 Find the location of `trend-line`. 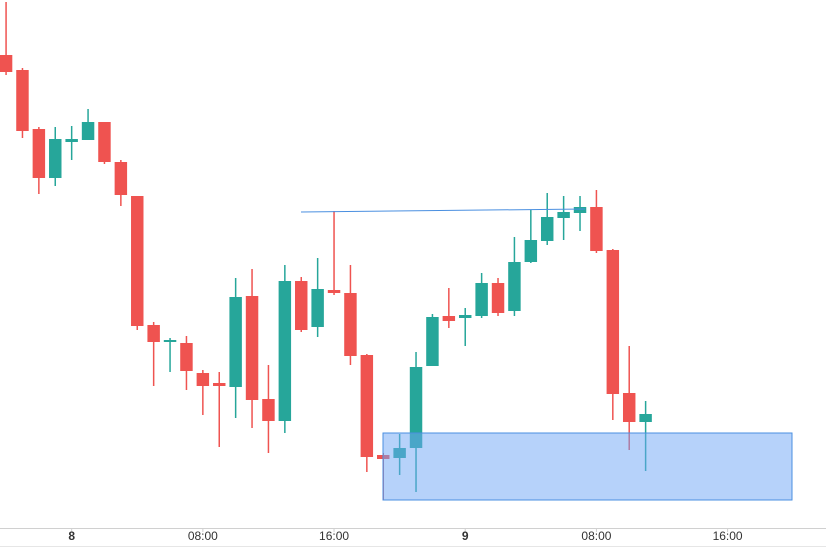

trend-line is located at coordinates (443, 210).